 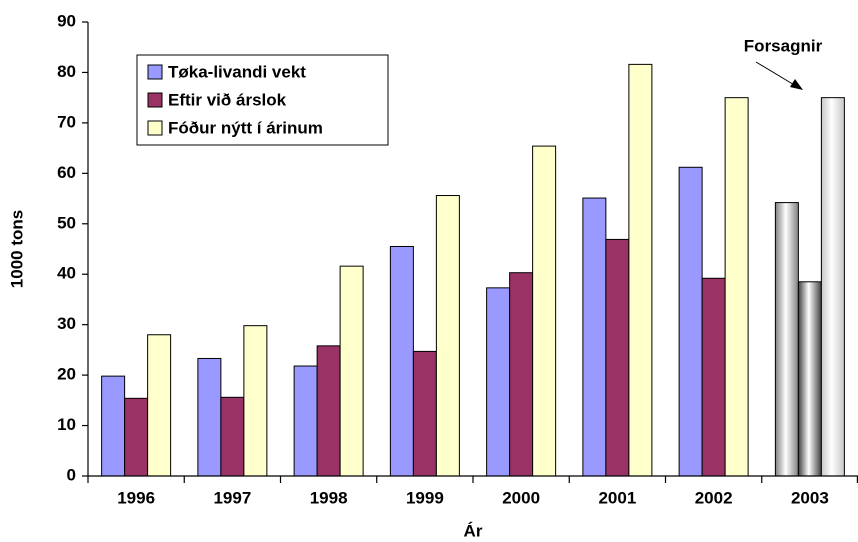 I want to click on annotation-arrow, so click(x=776, y=74).